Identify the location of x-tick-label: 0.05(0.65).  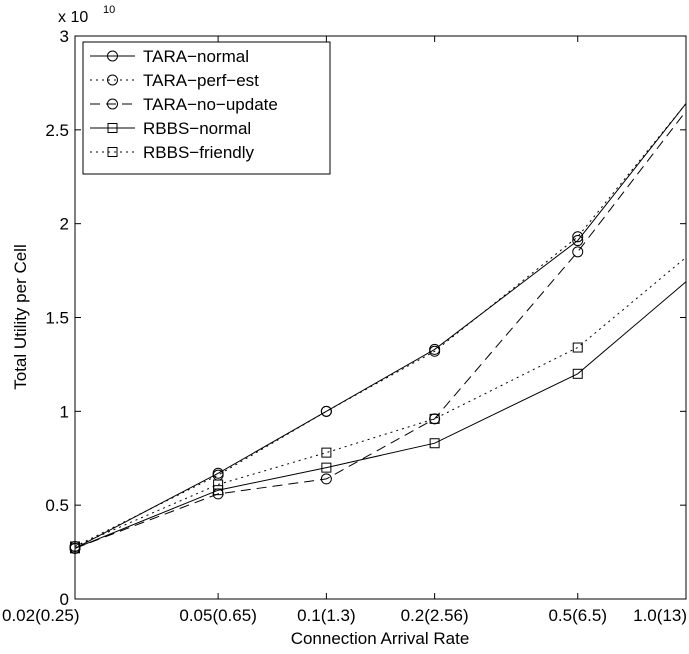
(218, 615).